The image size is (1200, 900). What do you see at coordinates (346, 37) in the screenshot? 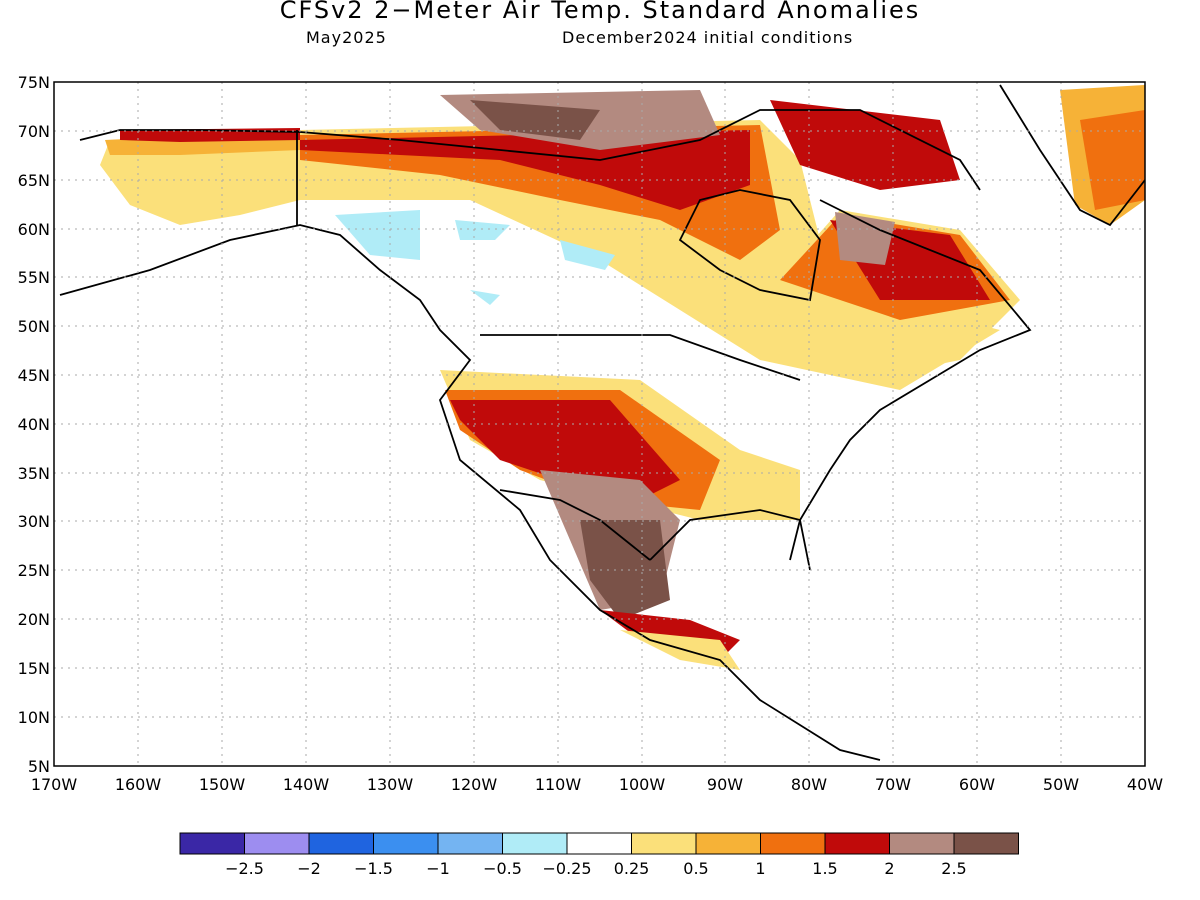
I see `valid-month: May2025` at bounding box center [346, 37].